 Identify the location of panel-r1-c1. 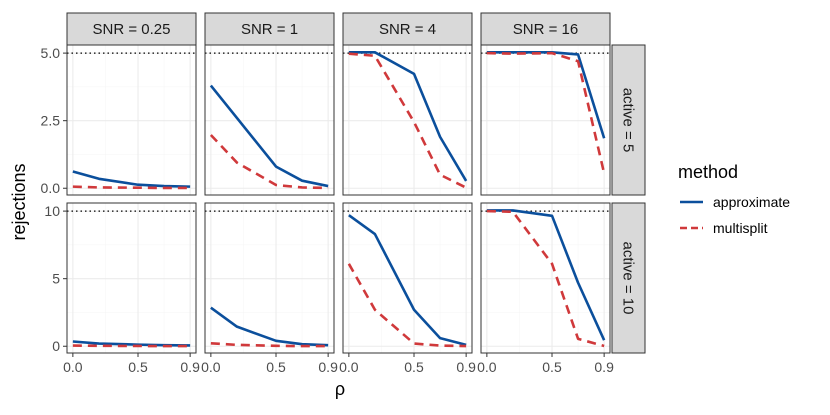
(269, 278).